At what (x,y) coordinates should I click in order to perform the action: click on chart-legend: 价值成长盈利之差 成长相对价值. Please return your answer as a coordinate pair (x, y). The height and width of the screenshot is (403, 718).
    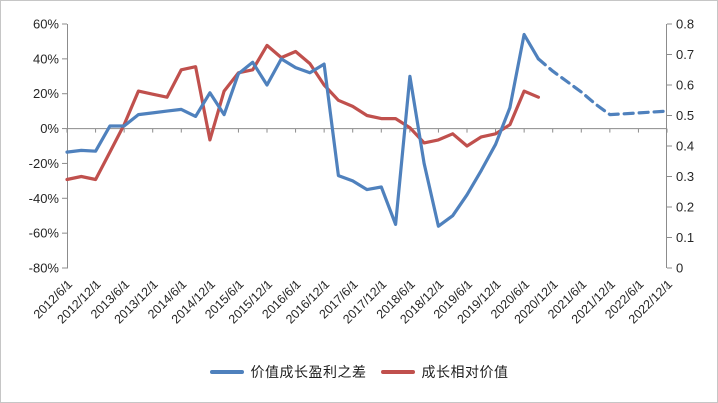
    Looking at the image, I should click on (359, 372).